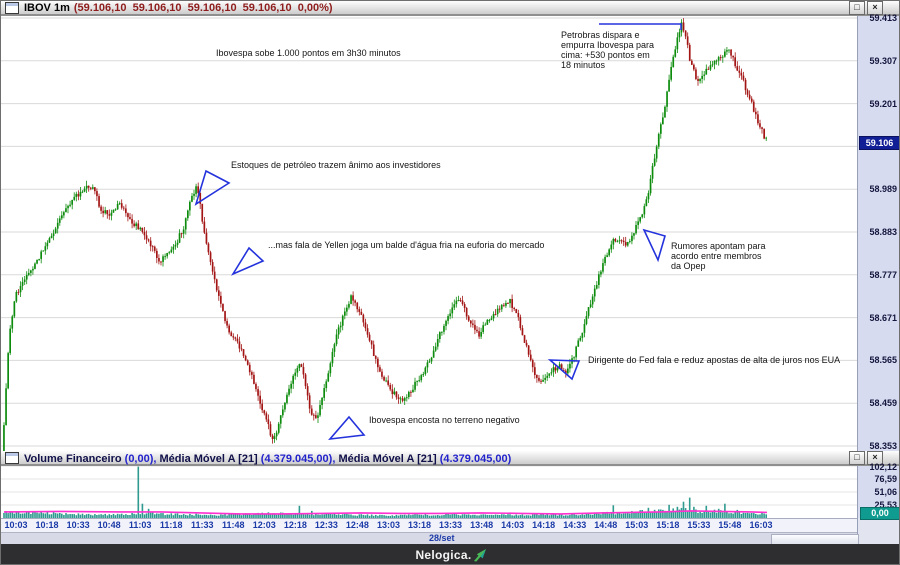 This screenshot has height=565, width=900. What do you see at coordinates (357, 525) in the screenshot?
I see `time-axis-label: 12:48` at bounding box center [357, 525].